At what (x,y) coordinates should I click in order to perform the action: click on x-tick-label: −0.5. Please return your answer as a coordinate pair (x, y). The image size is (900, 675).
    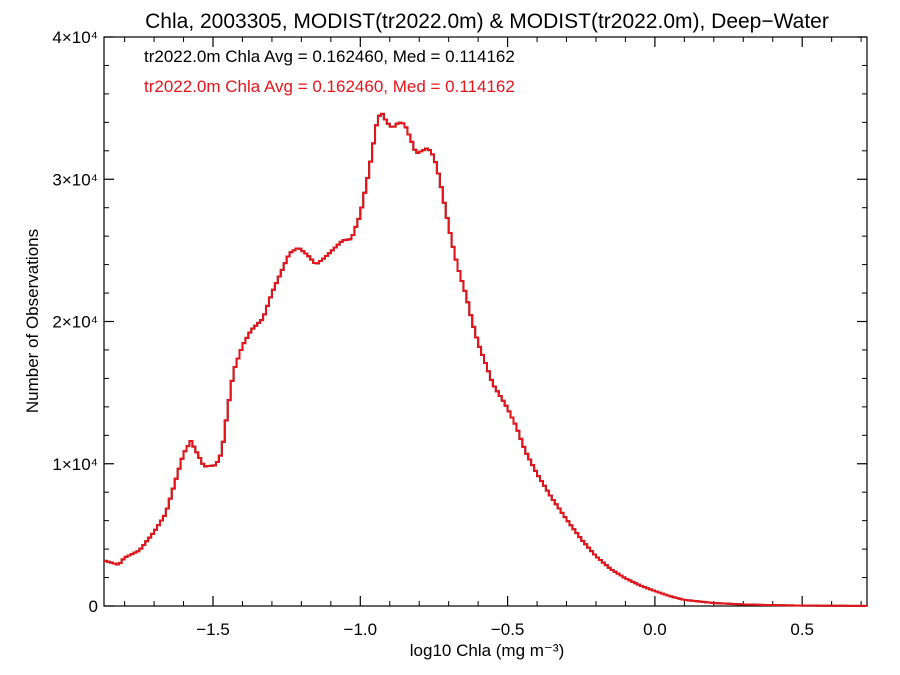
    Looking at the image, I should click on (508, 629).